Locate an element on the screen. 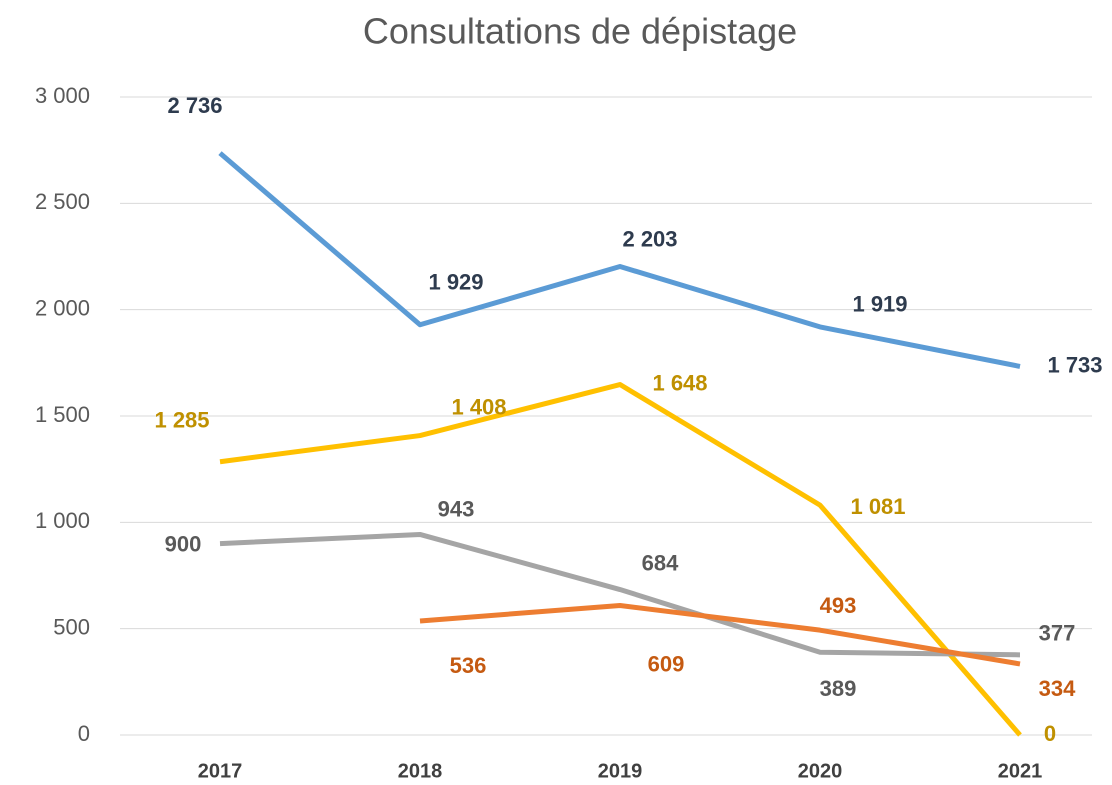  y-tick-label: 1 000 is located at coordinates (62, 520).